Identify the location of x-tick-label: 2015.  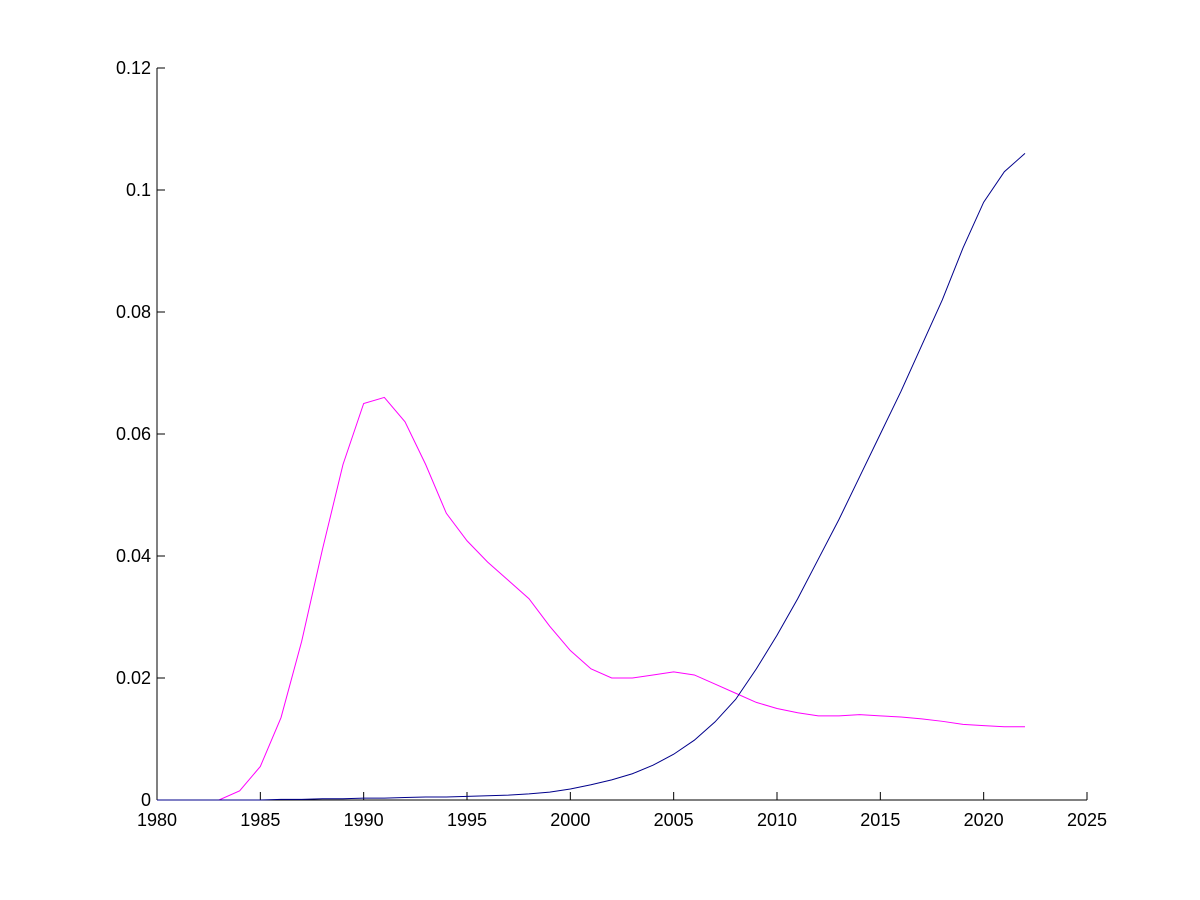
(880, 820).